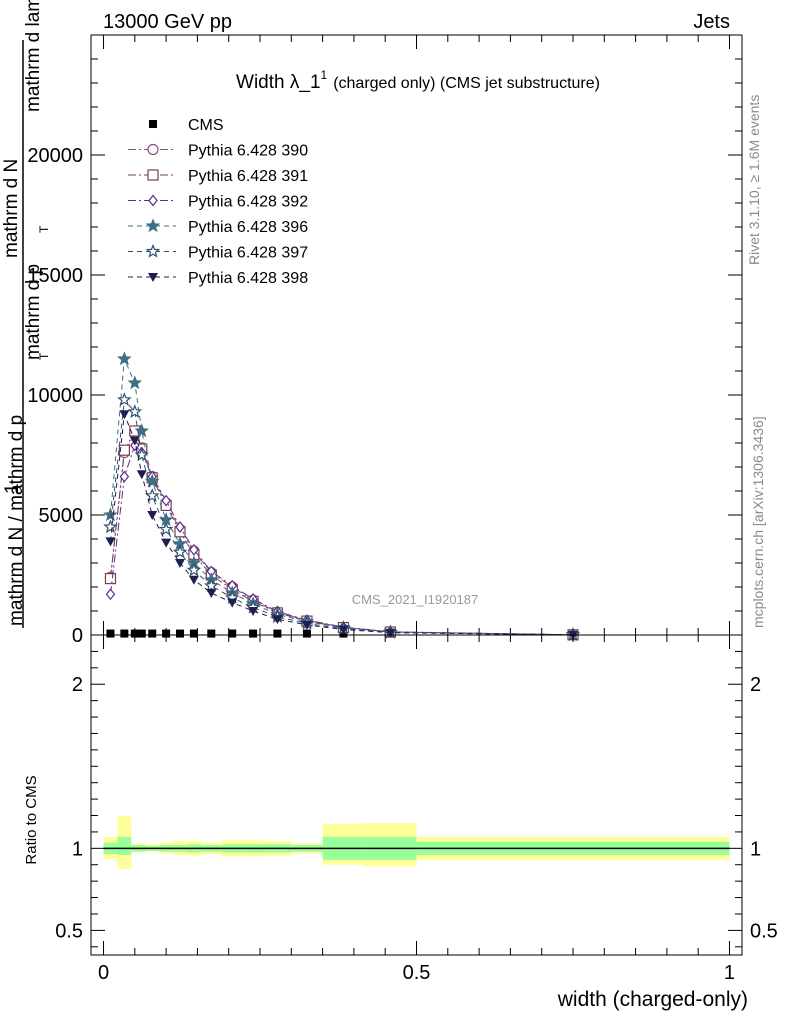 The image size is (786, 1024). Describe the element at coordinates (324, 75) in the screenshot. I see `title-superscript: 1` at that location.